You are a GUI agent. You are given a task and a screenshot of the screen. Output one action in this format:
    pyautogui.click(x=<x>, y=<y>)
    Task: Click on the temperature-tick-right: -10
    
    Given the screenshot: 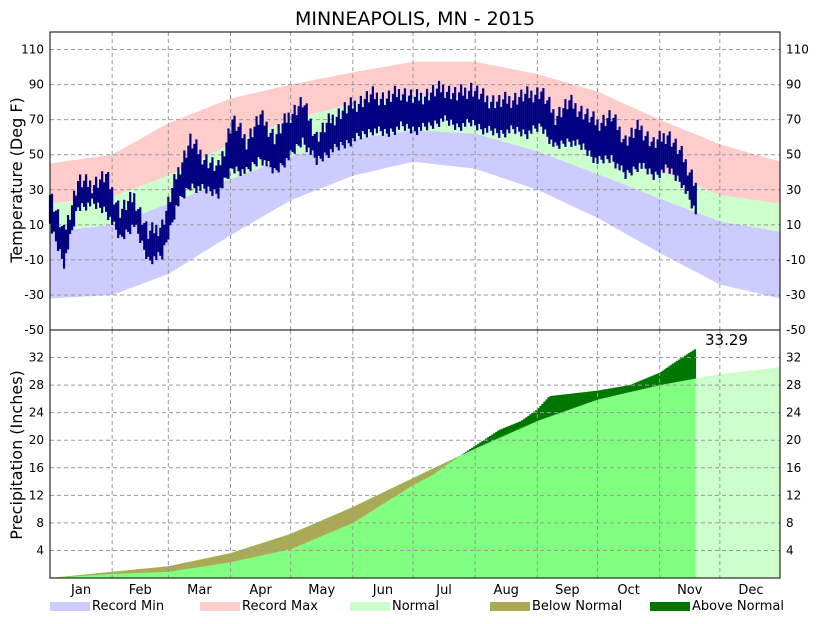 What is the action you would take?
    pyautogui.click(x=796, y=260)
    